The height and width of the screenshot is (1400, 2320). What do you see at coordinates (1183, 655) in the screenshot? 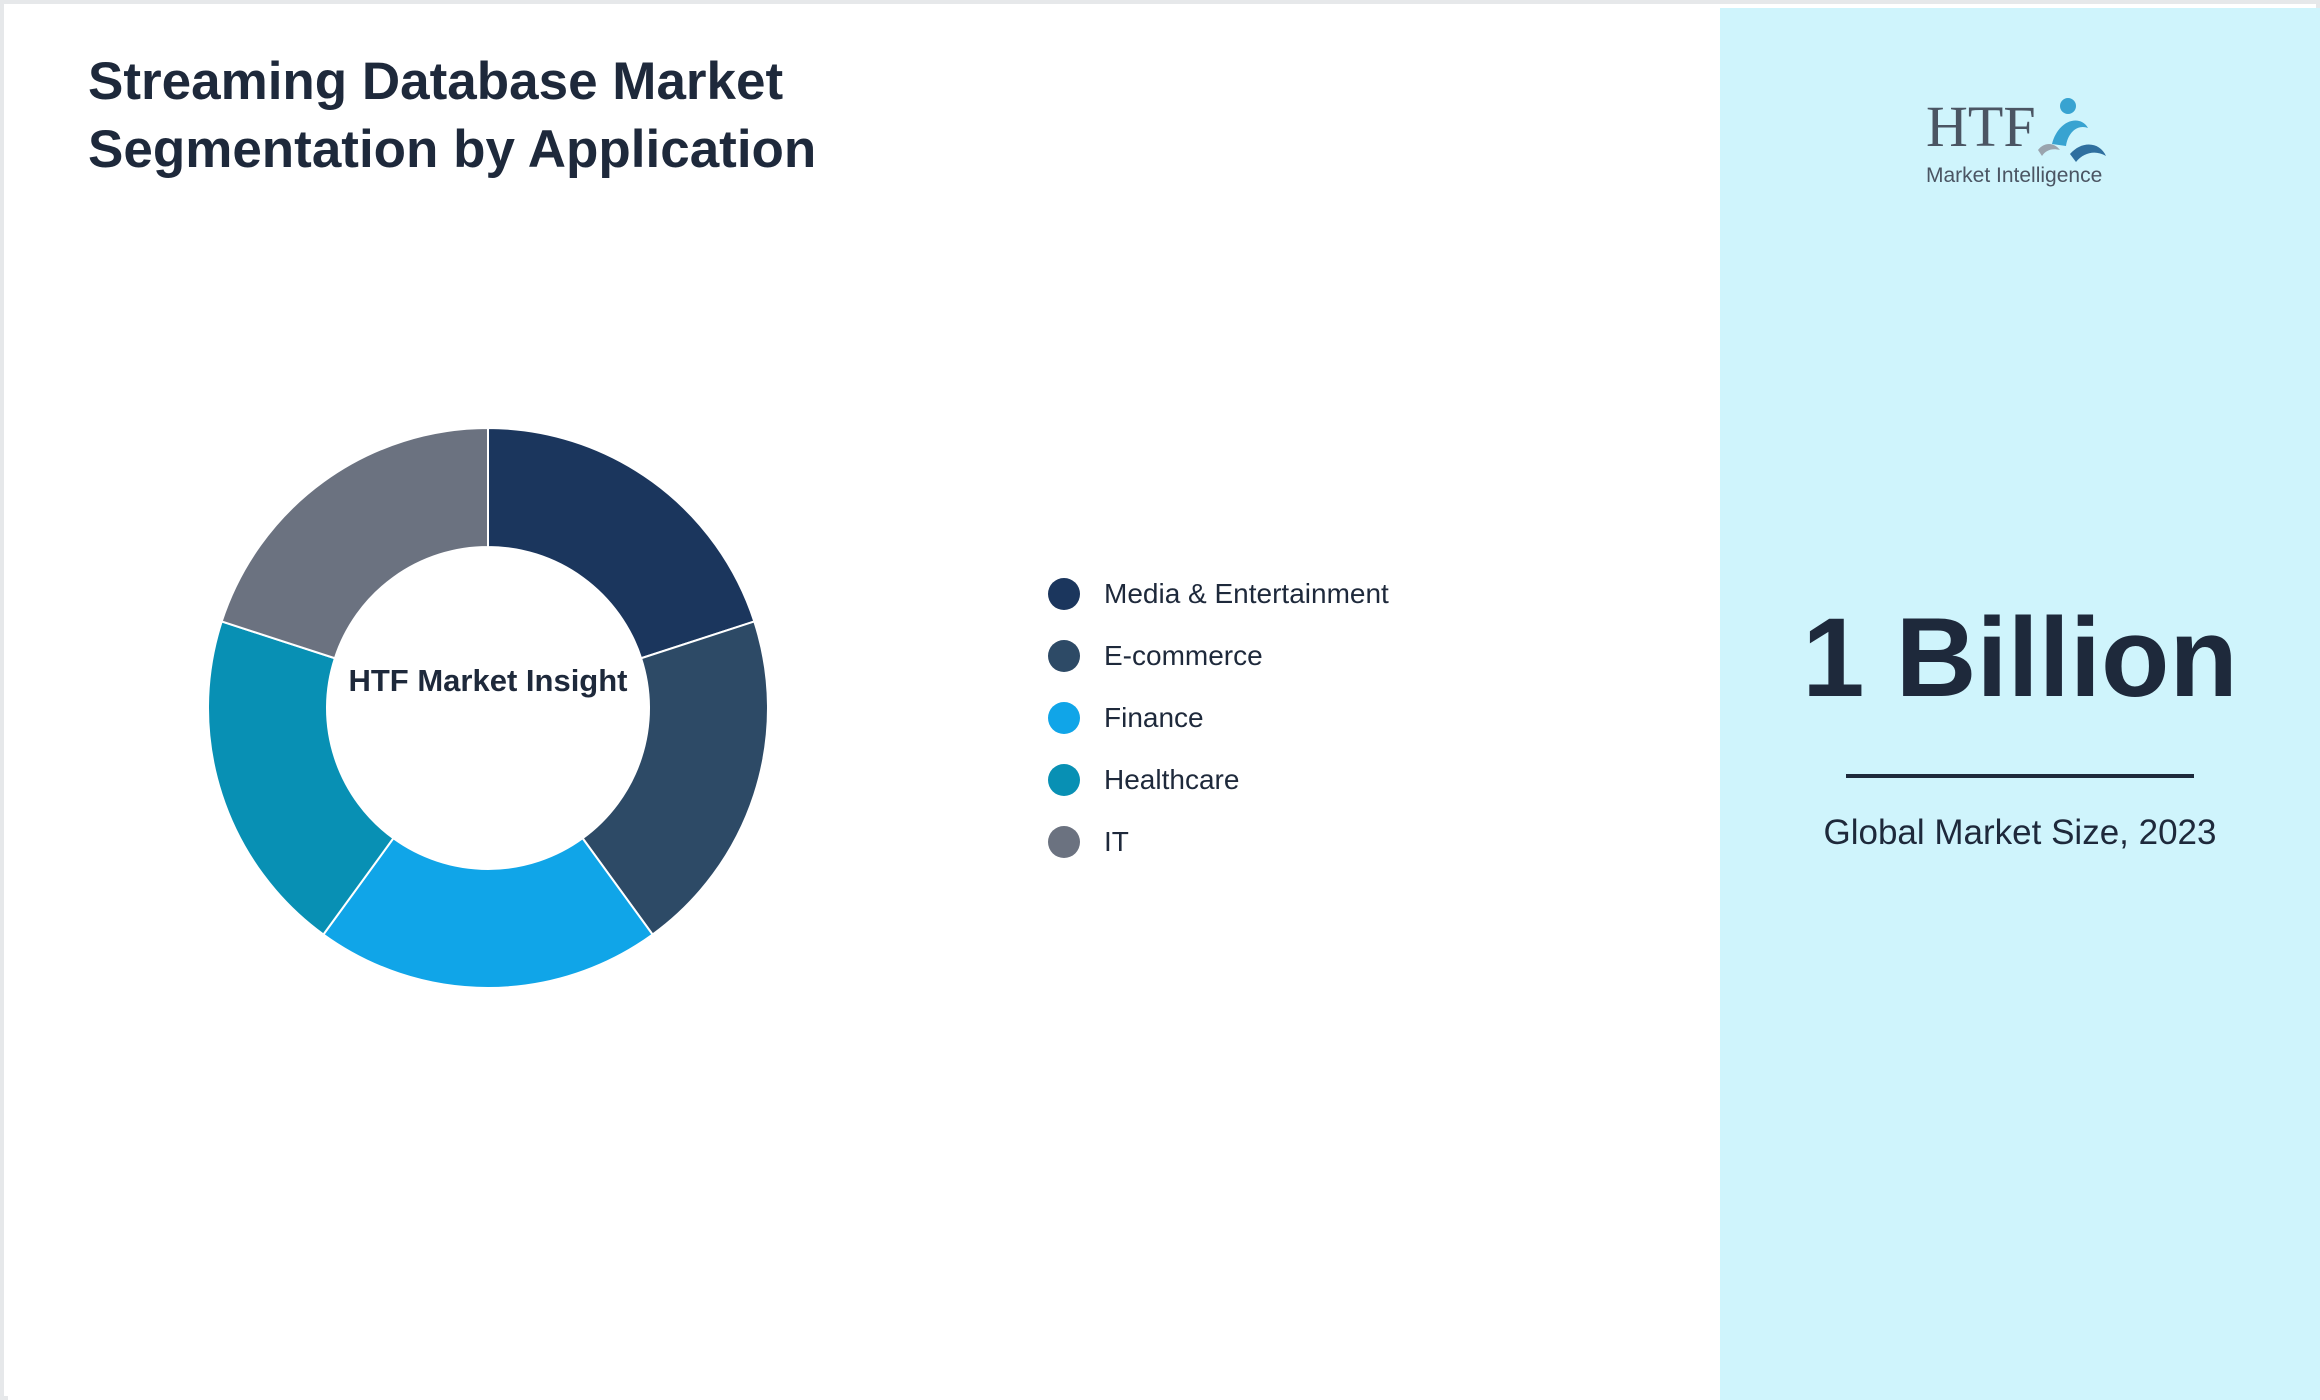
I see `legend-label: E-commerce` at bounding box center [1183, 655].